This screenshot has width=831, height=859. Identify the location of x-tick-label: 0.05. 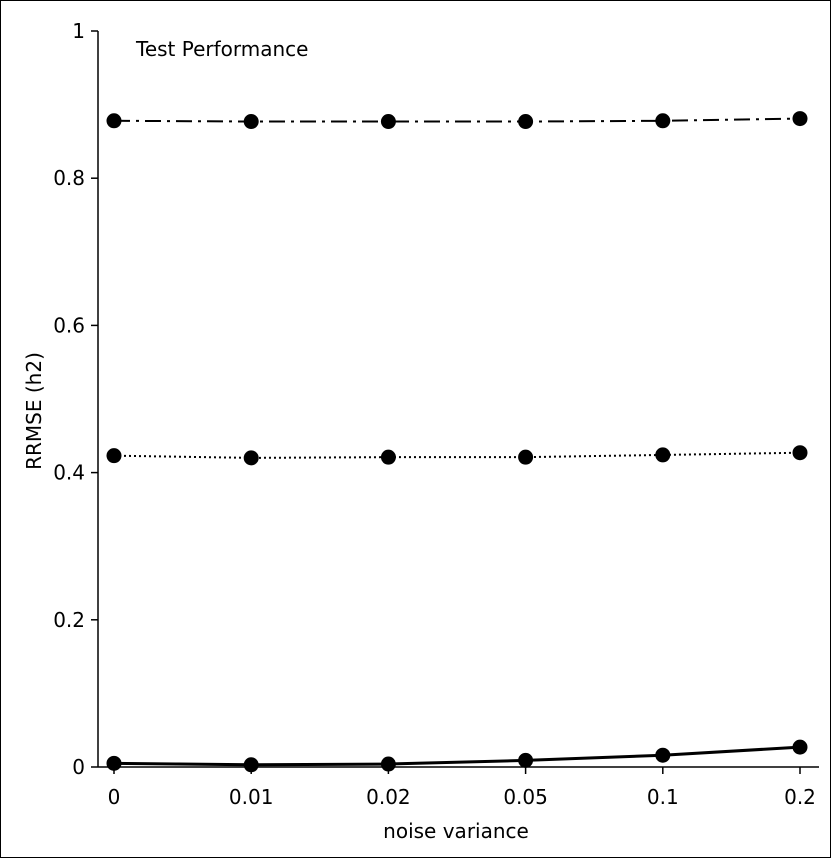
(525, 797).